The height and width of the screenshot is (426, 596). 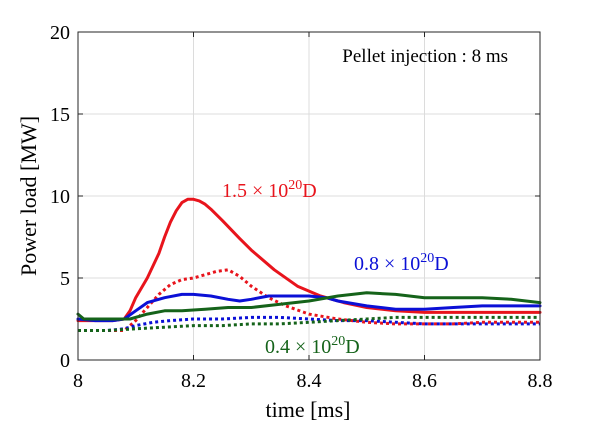 What do you see at coordinates (312, 346) in the screenshot?
I see `annotation-0-4e20: 0.4 × 1020D` at bounding box center [312, 346].